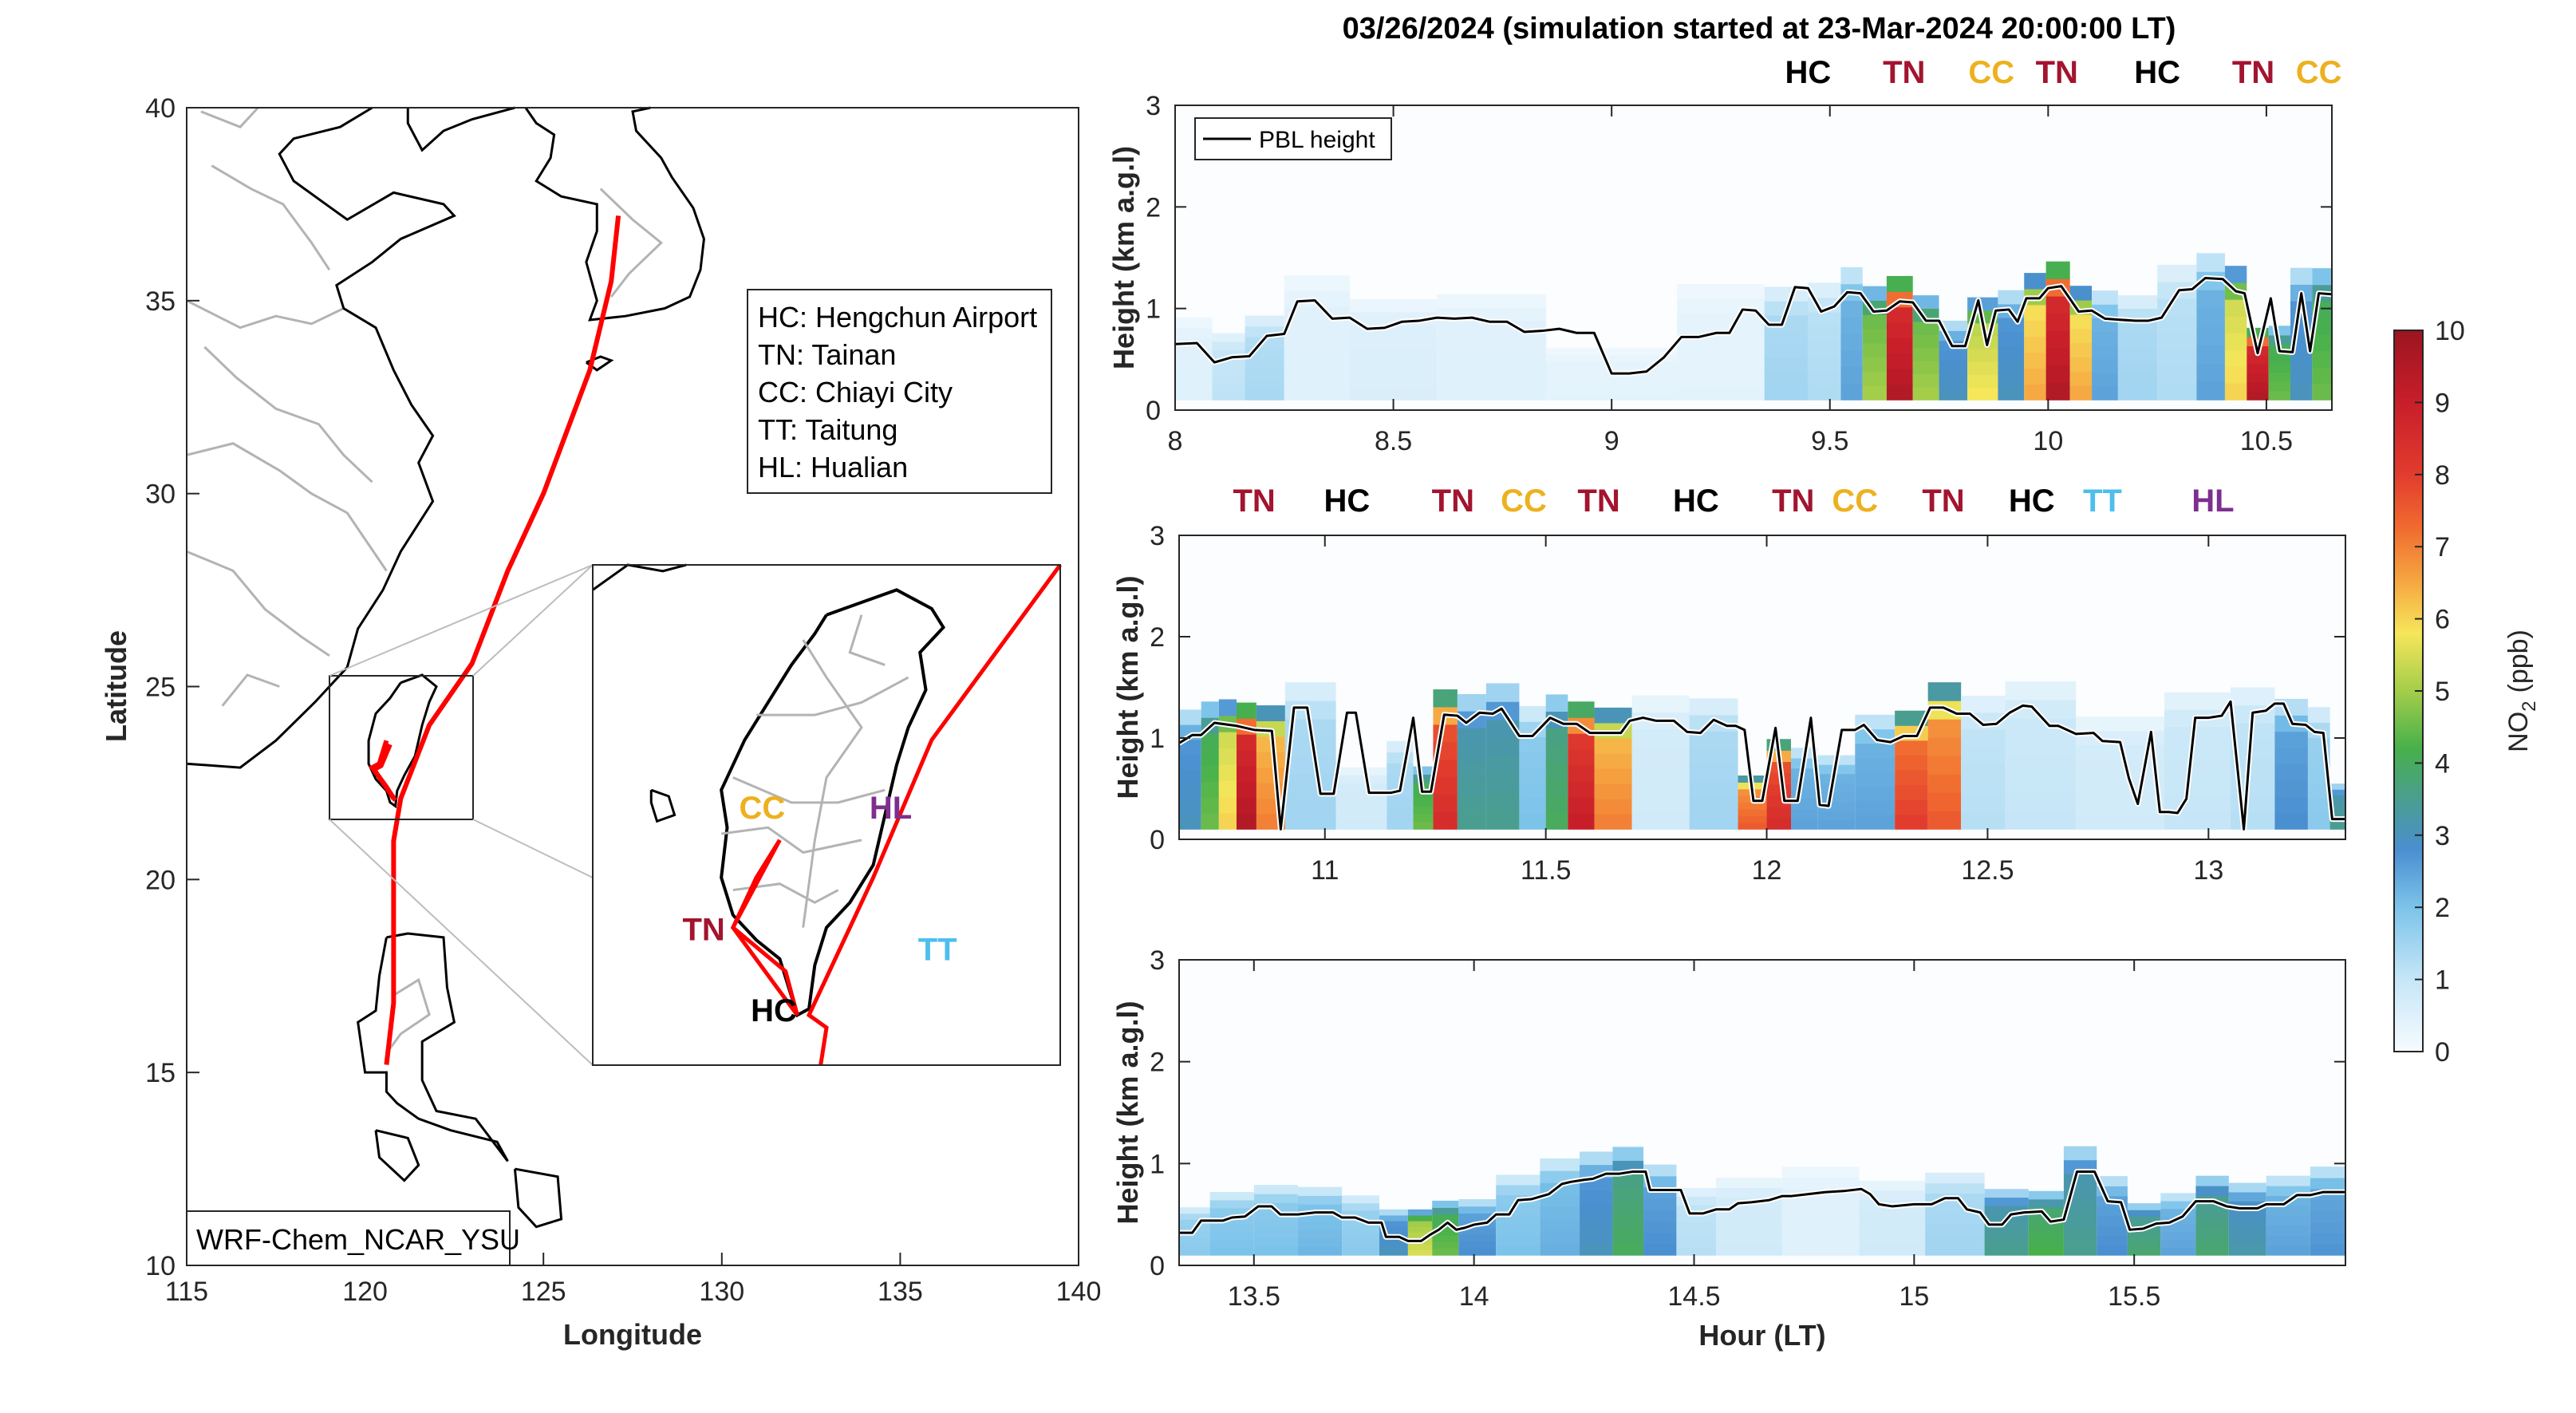  Describe the element at coordinates (160, 1073) in the screenshot. I see `map-y-tick-label: 15` at that location.